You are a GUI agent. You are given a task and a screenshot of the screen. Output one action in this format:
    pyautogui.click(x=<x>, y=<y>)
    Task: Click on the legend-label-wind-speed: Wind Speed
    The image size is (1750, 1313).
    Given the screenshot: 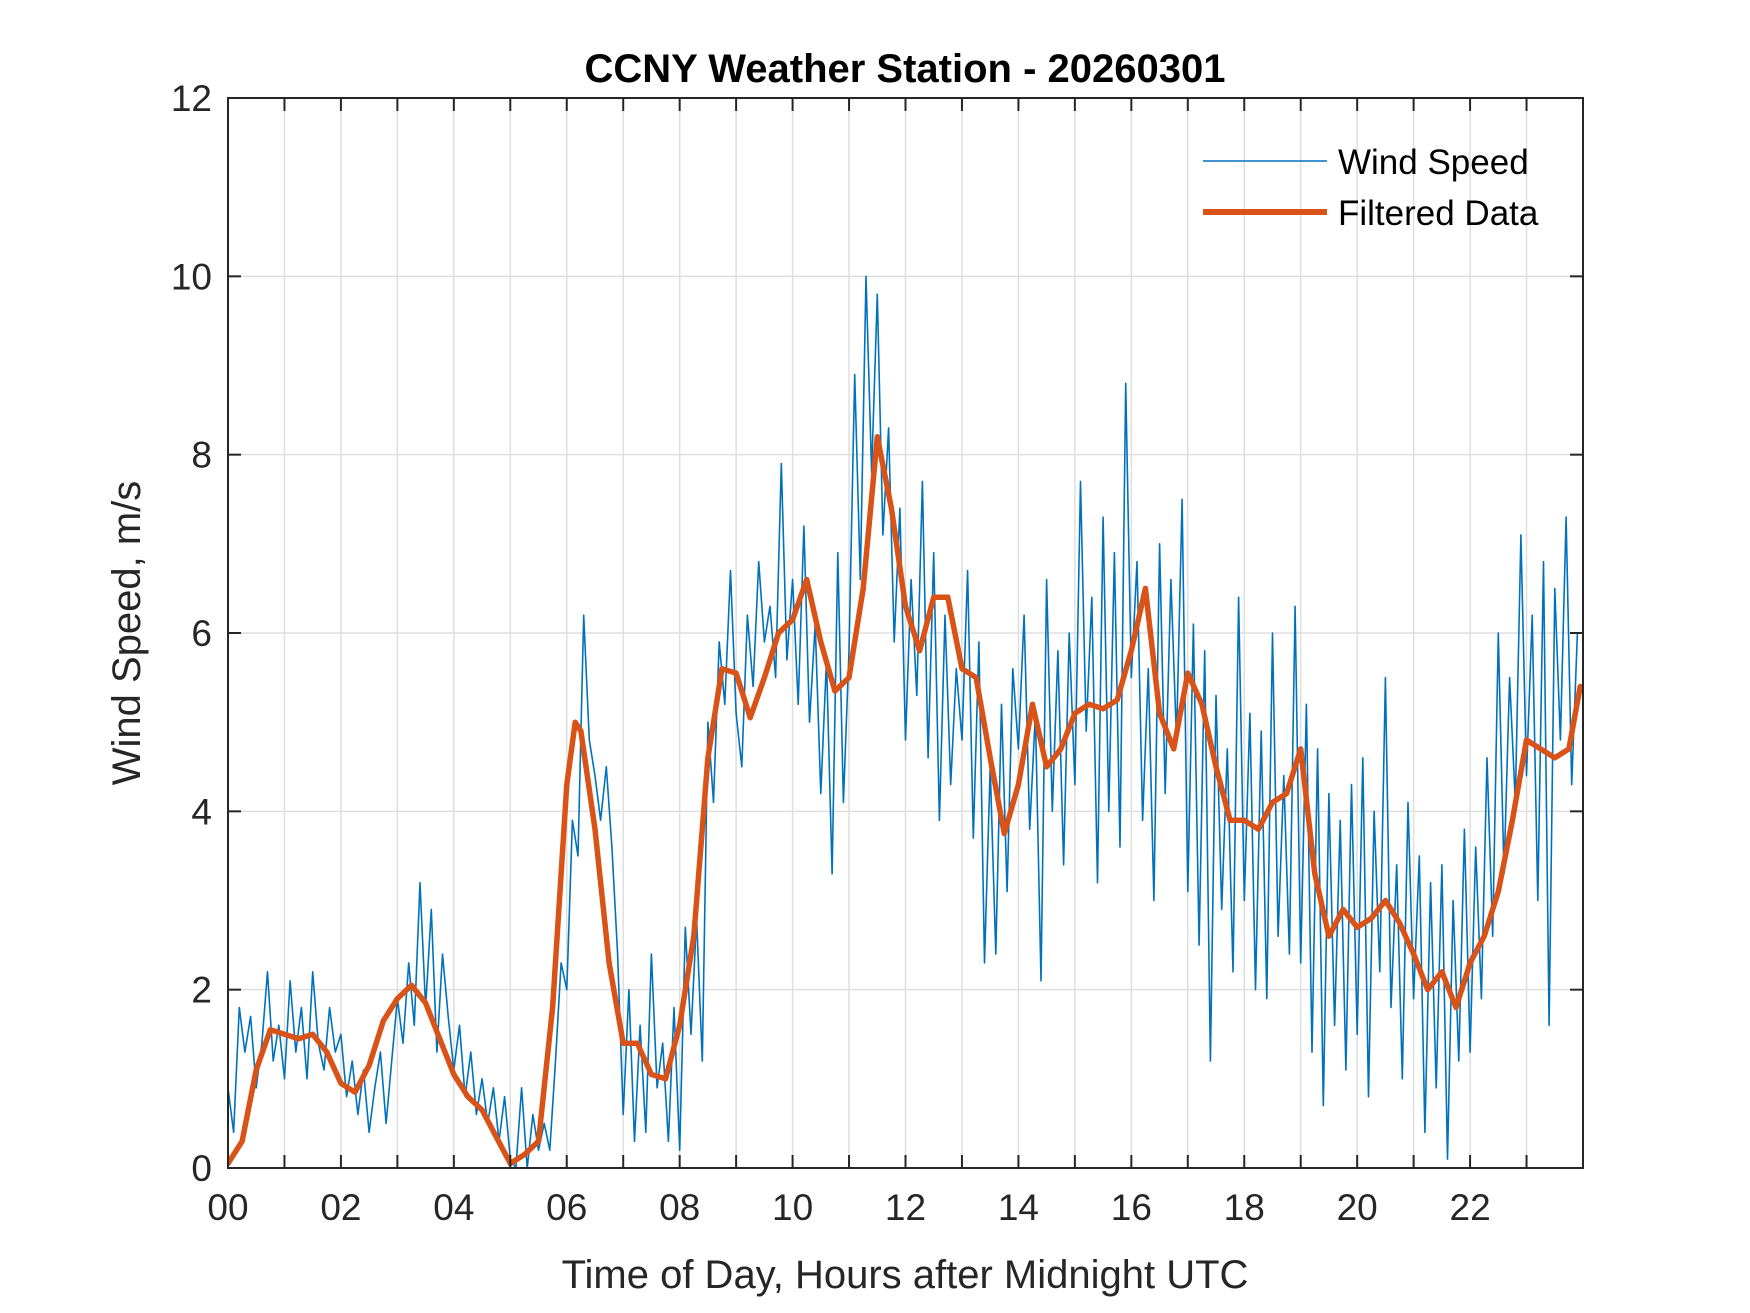 What is the action you would take?
    pyautogui.click(x=1433, y=162)
    